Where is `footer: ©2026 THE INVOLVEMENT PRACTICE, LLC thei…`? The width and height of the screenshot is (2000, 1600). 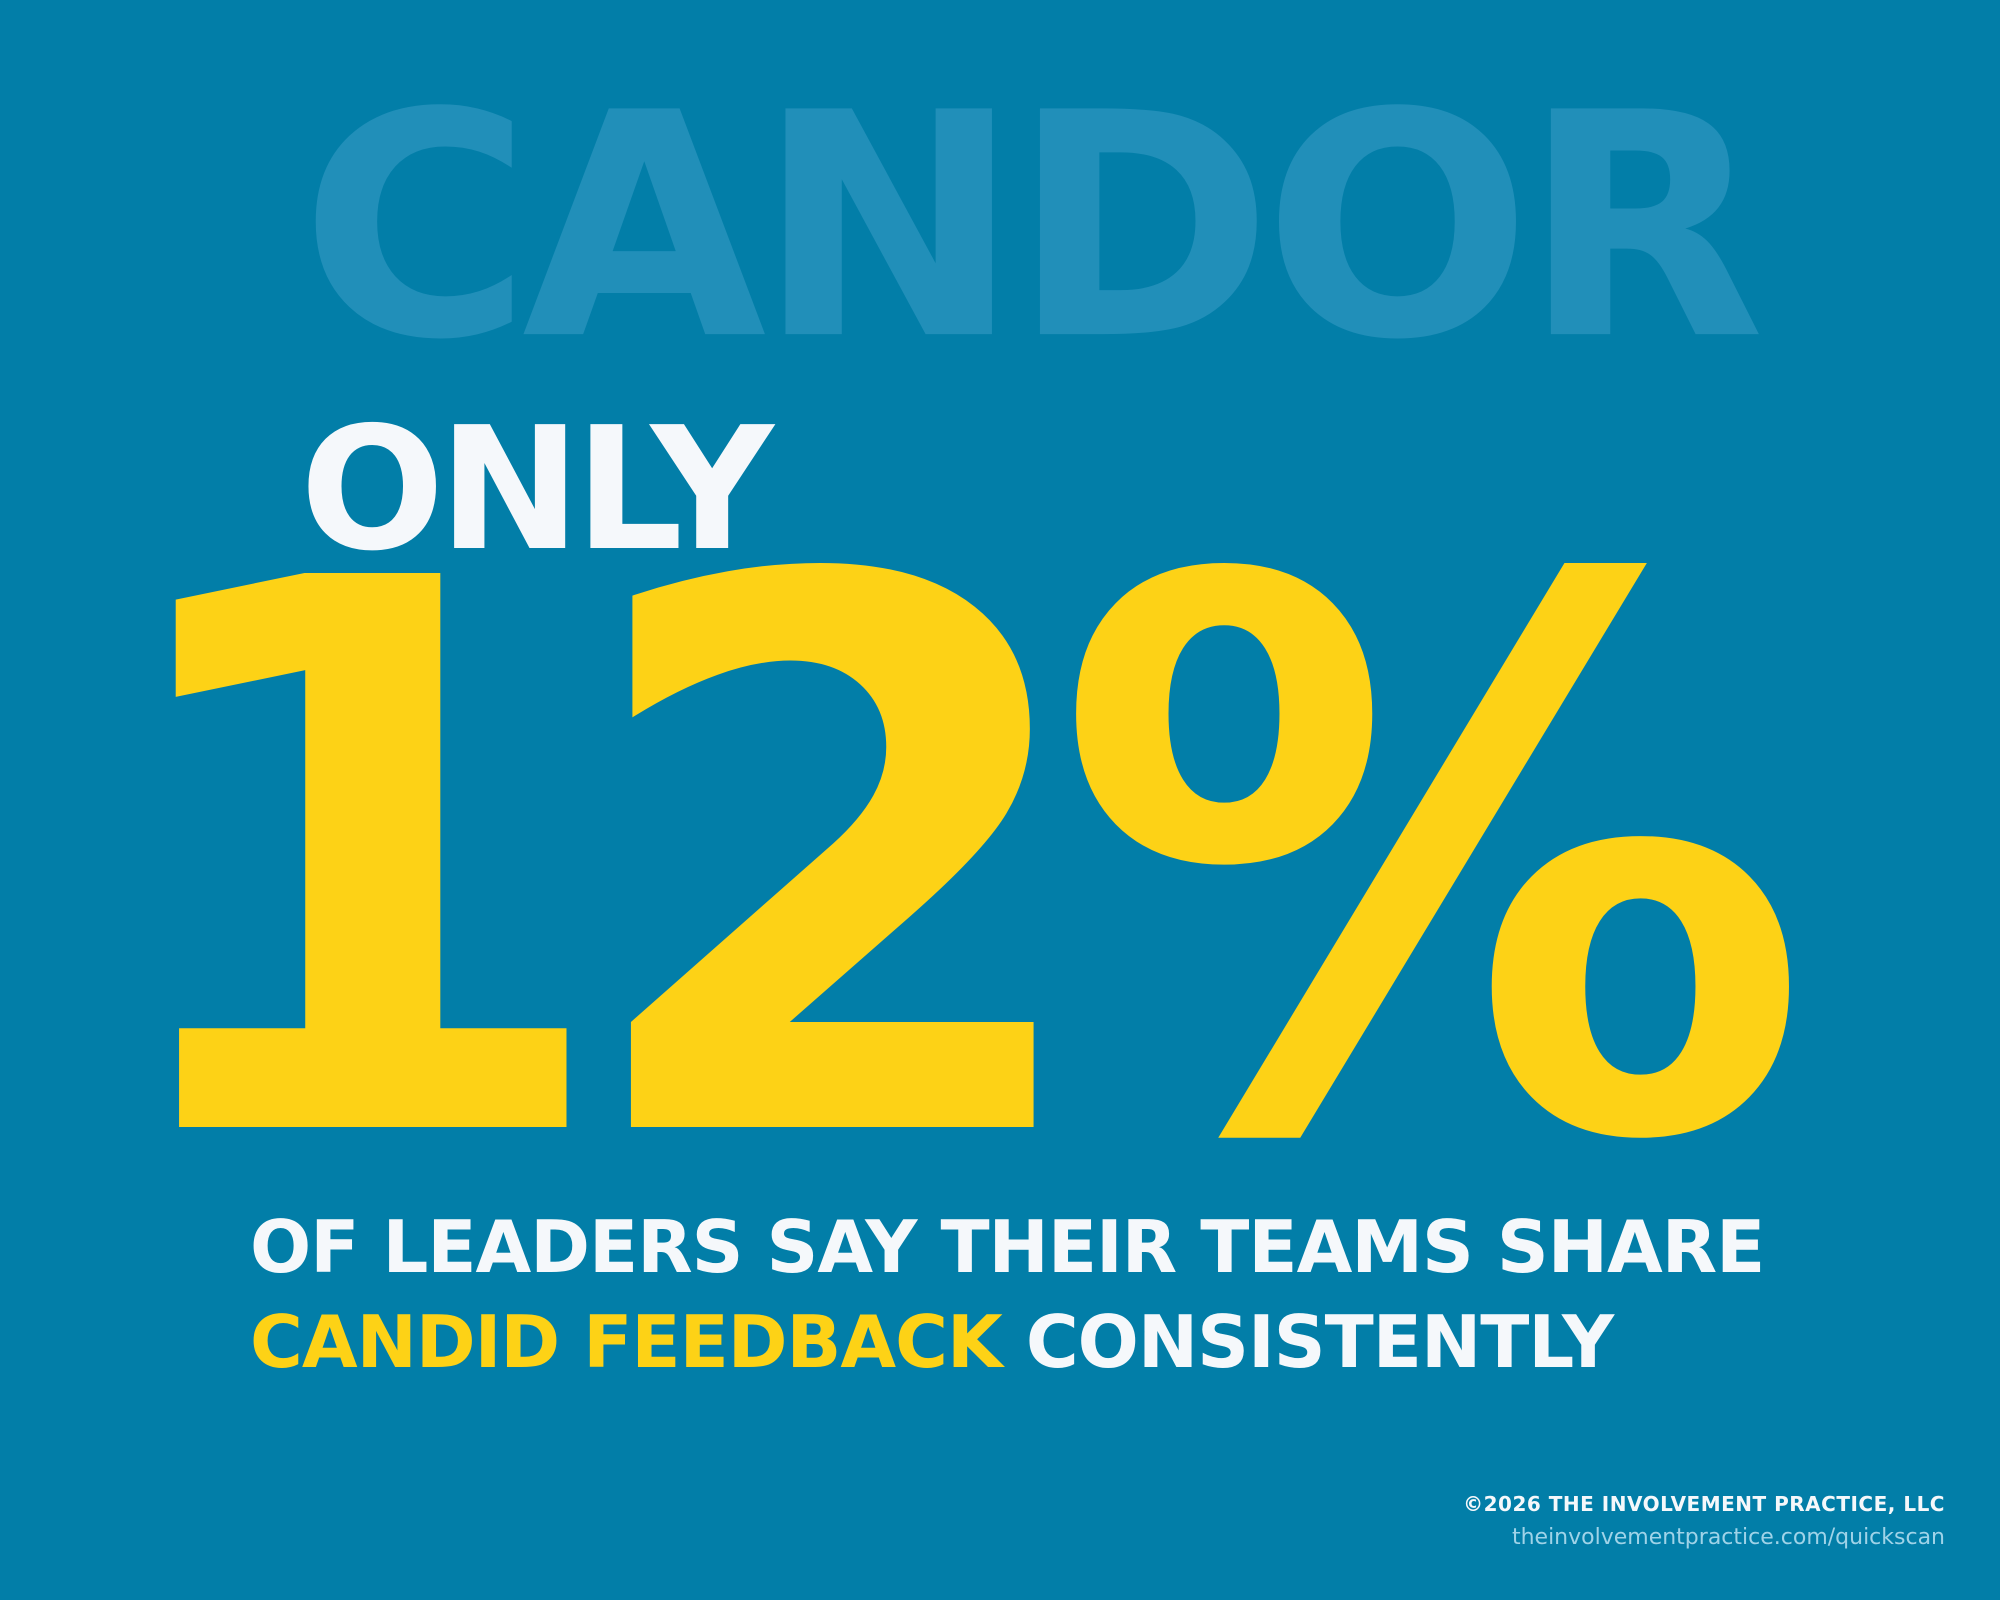 footer: ©2026 THE INVOLVEMENT PRACTICE, LLC thei… is located at coordinates (1704, 1521).